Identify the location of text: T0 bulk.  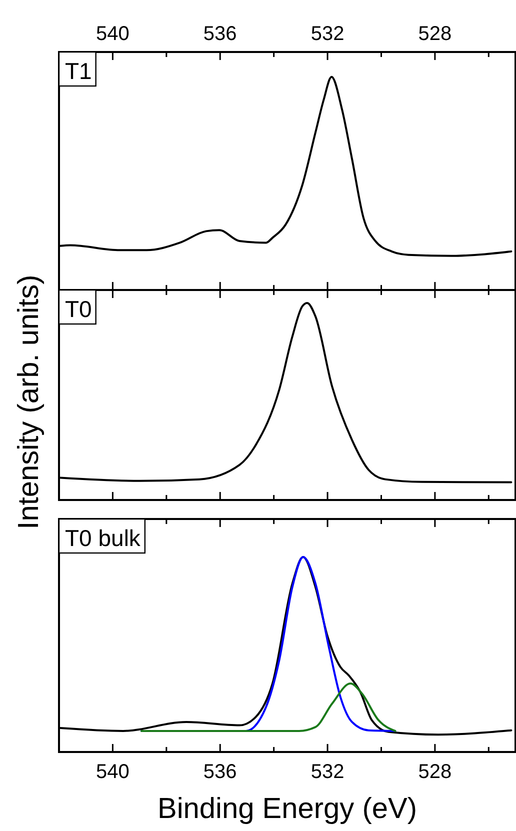
(103, 538).